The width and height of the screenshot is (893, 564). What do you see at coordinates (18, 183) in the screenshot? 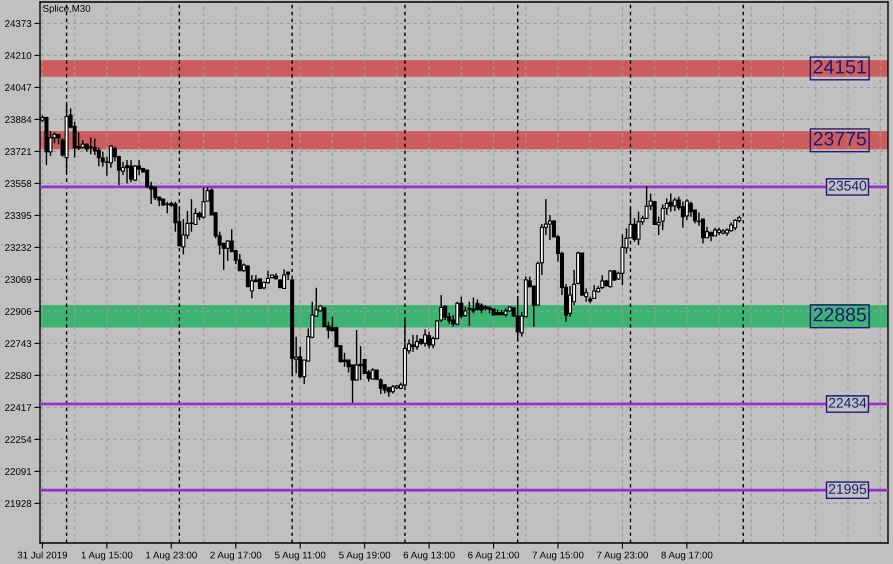
I see `y-tick-label: 23558` at bounding box center [18, 183].